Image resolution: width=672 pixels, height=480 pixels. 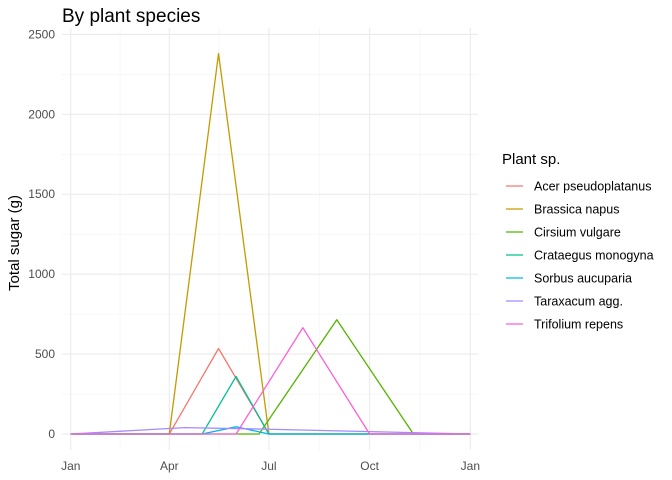 I want to click on y-tick-label: 2000, so click(x=41, y=114).